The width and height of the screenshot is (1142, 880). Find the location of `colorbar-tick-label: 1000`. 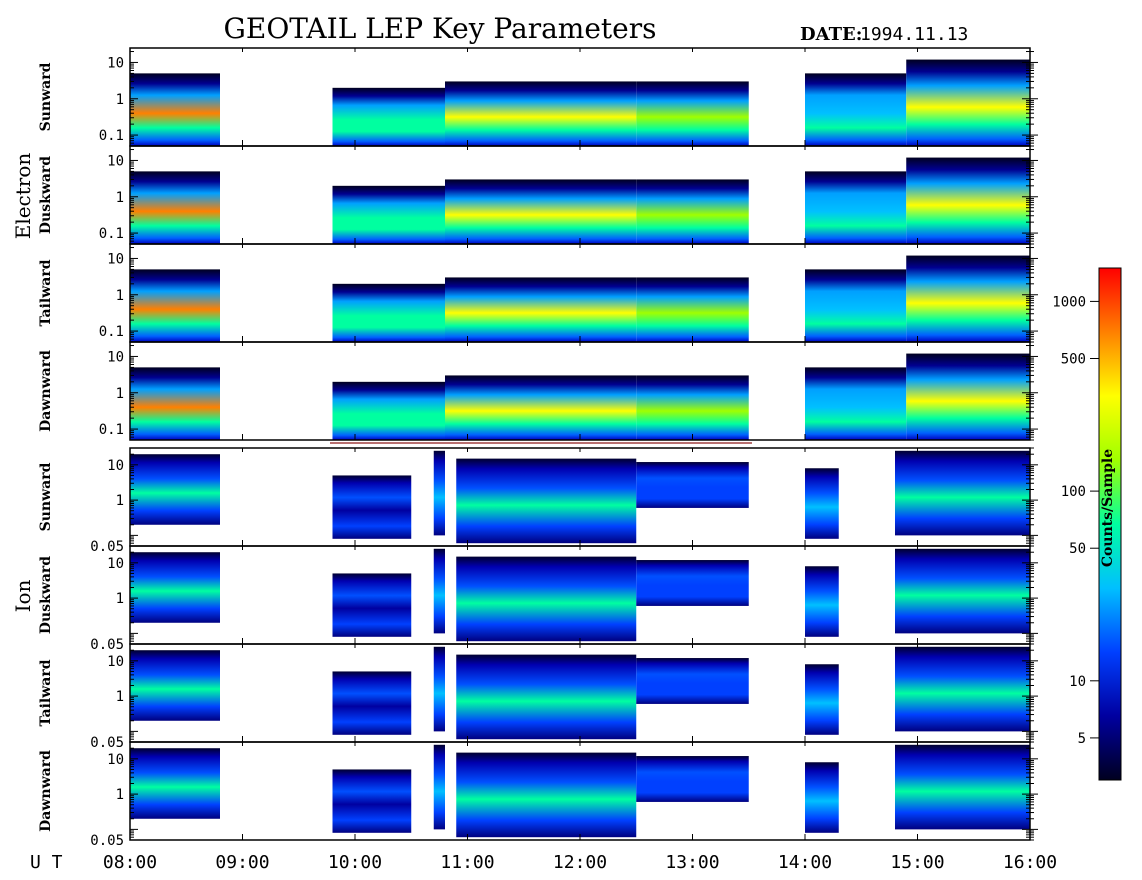

colorbar-tick-label: 1000 is located at coordinates (1069, 302).